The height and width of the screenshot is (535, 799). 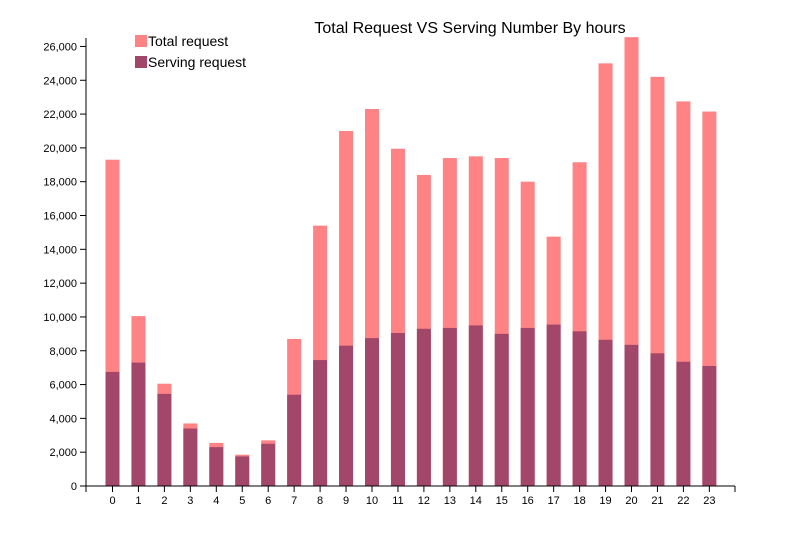 I want to click on x-tick-label: 22, so click(x=683, y=501).